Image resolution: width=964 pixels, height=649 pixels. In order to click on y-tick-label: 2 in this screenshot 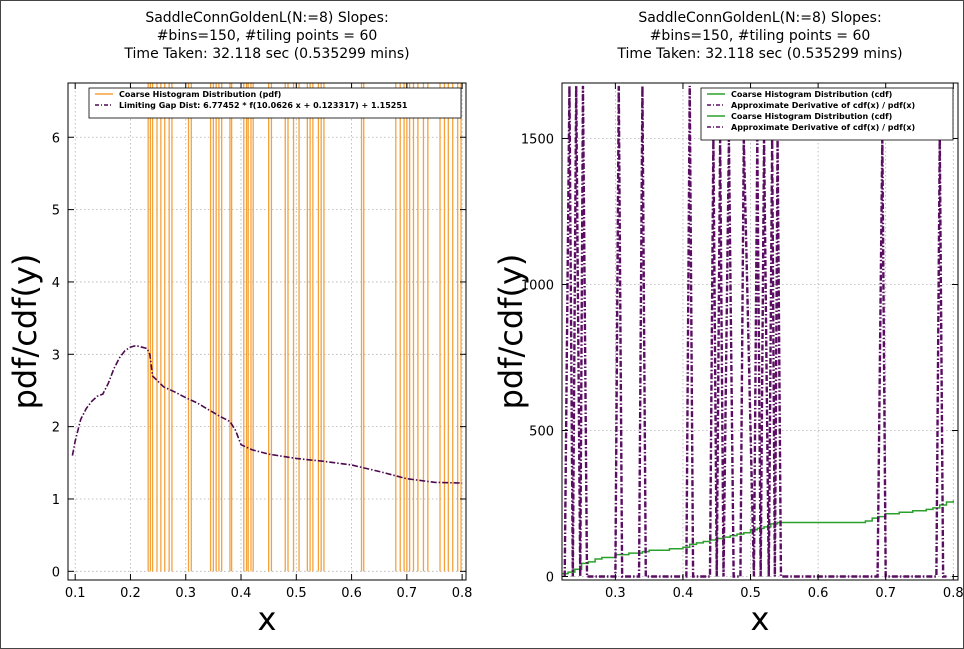, I will do `click(56, 428)`.